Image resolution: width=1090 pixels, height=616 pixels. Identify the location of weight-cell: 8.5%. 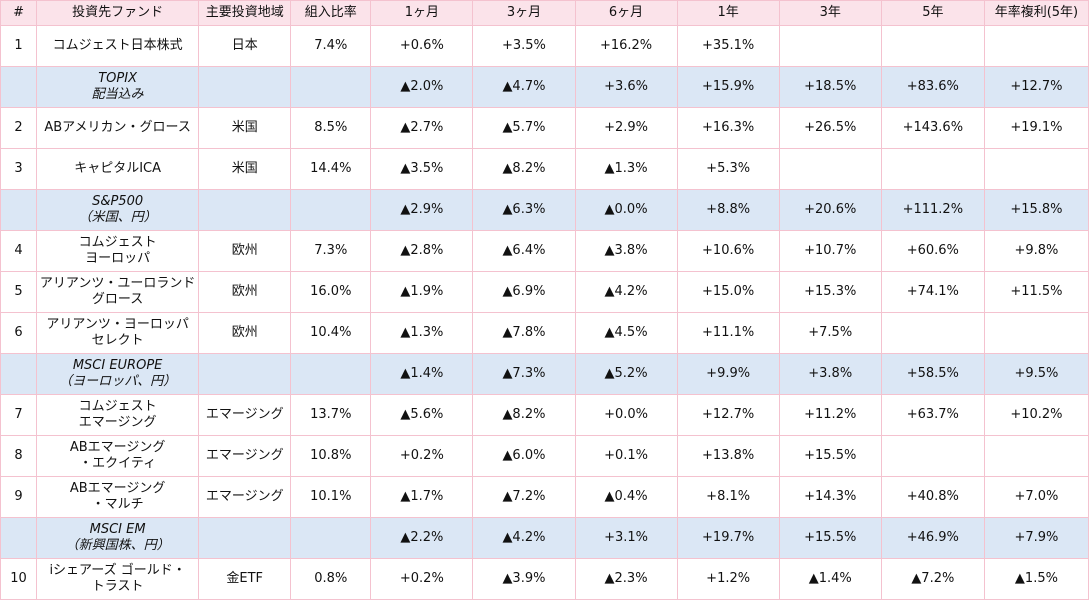
(331, 128).